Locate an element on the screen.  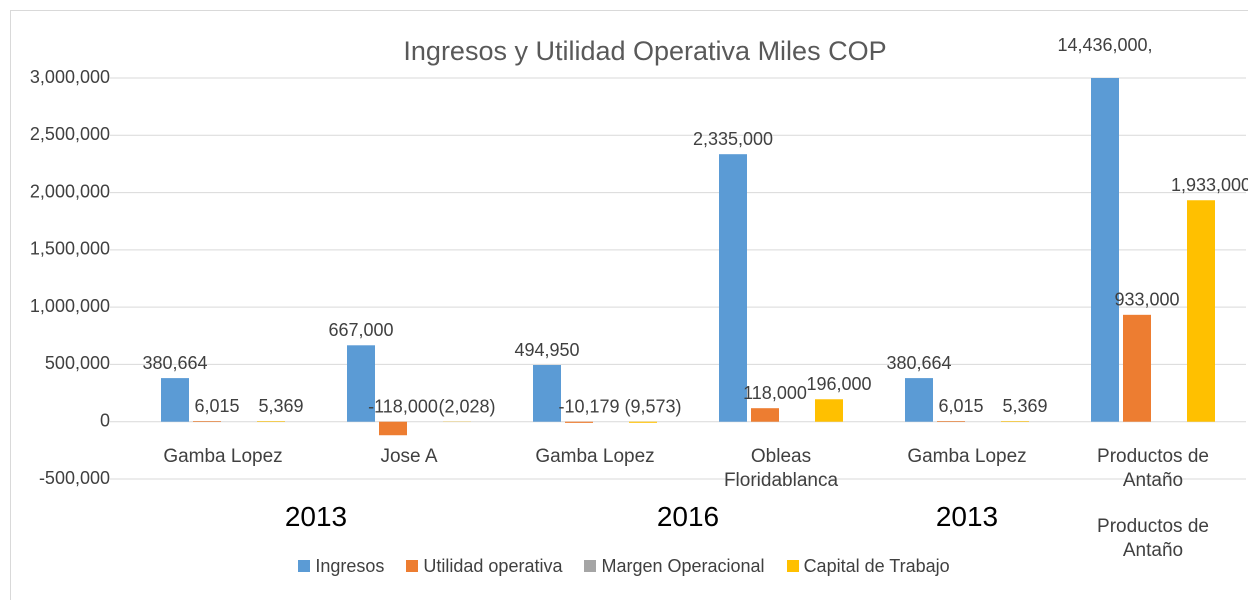
data-label: 2,335,000 is located at coordinates (733, 139).